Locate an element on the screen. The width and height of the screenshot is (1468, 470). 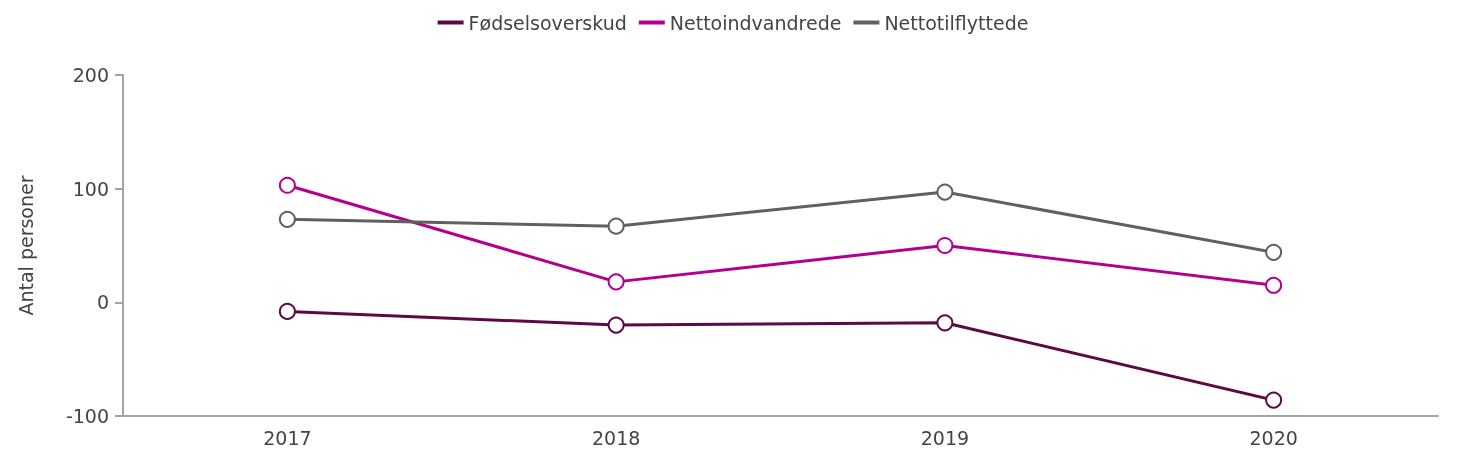
x-tick-label: 2019 is located at coordinates (945, 437).